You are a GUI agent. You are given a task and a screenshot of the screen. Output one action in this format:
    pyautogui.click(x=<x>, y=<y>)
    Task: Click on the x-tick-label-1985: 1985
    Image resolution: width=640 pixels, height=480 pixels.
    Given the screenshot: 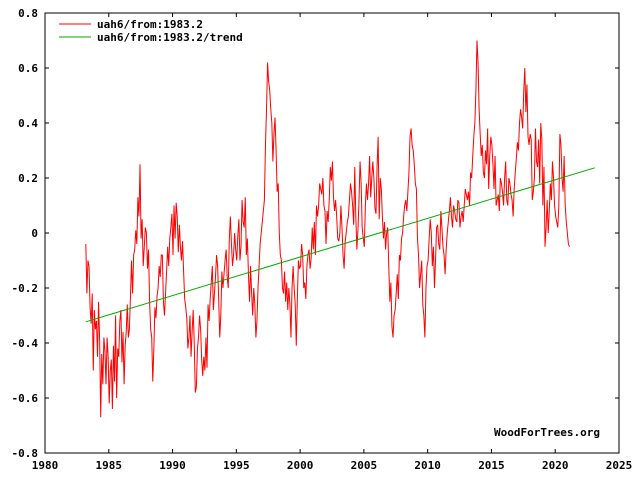 What is the action you would take?
    pyautogui.click(x=109, y=465)
    